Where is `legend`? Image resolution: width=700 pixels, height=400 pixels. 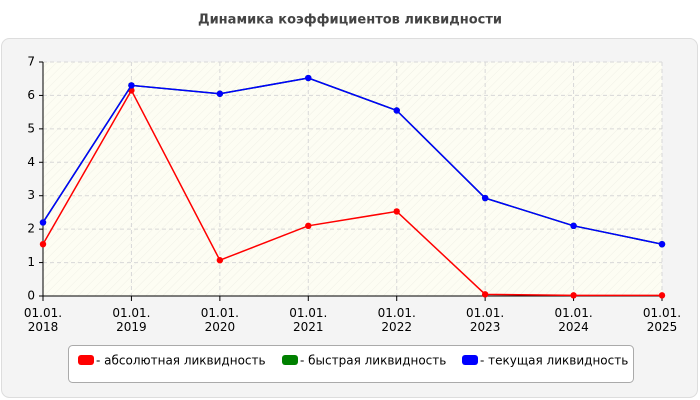 legend is located at coordinates (351, 364).